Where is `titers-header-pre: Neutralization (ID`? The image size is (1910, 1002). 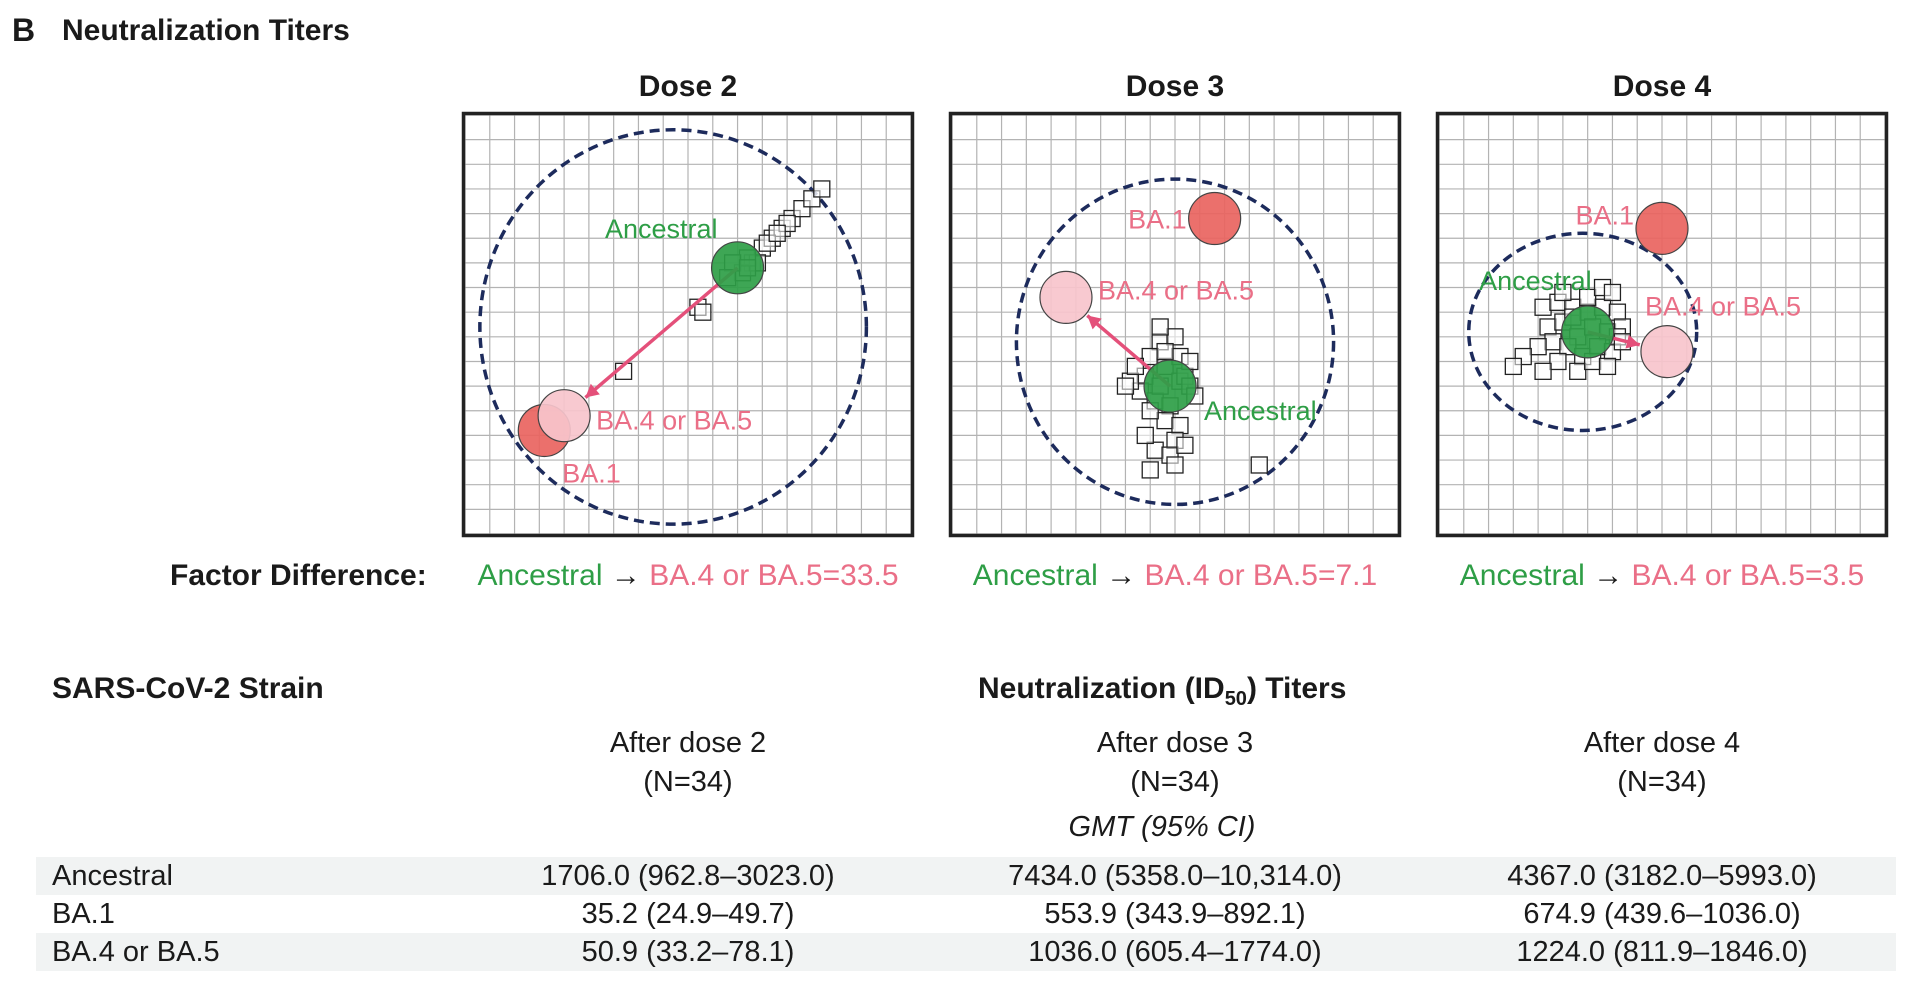
titers-header-pre: Neutralization (ID is located at coordinates (1101, 688).